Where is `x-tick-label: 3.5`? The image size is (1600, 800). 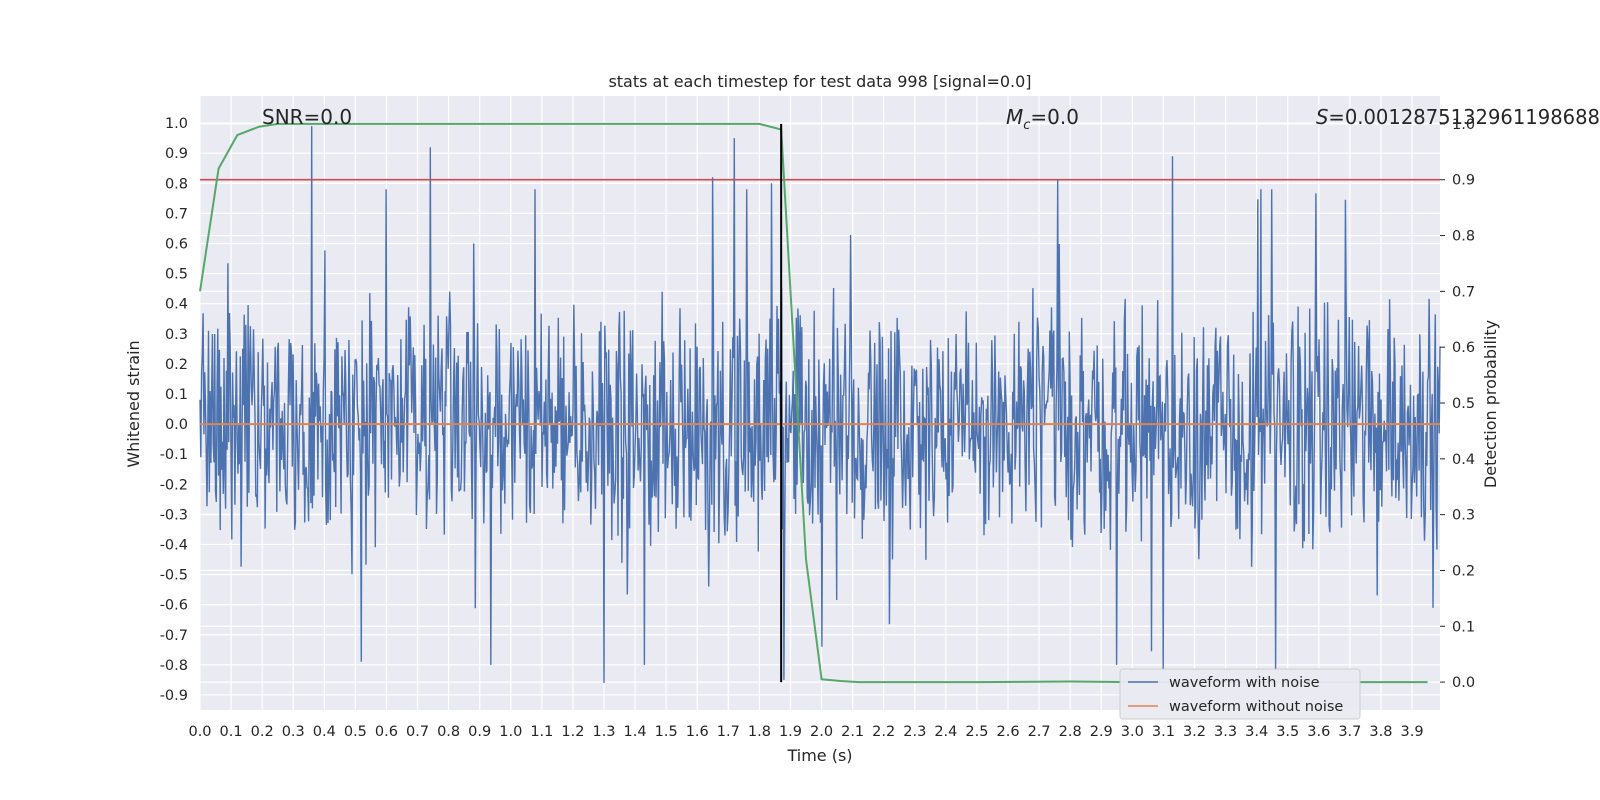
x-tick-label: 3.5 is located at coordinates (1287, 732).